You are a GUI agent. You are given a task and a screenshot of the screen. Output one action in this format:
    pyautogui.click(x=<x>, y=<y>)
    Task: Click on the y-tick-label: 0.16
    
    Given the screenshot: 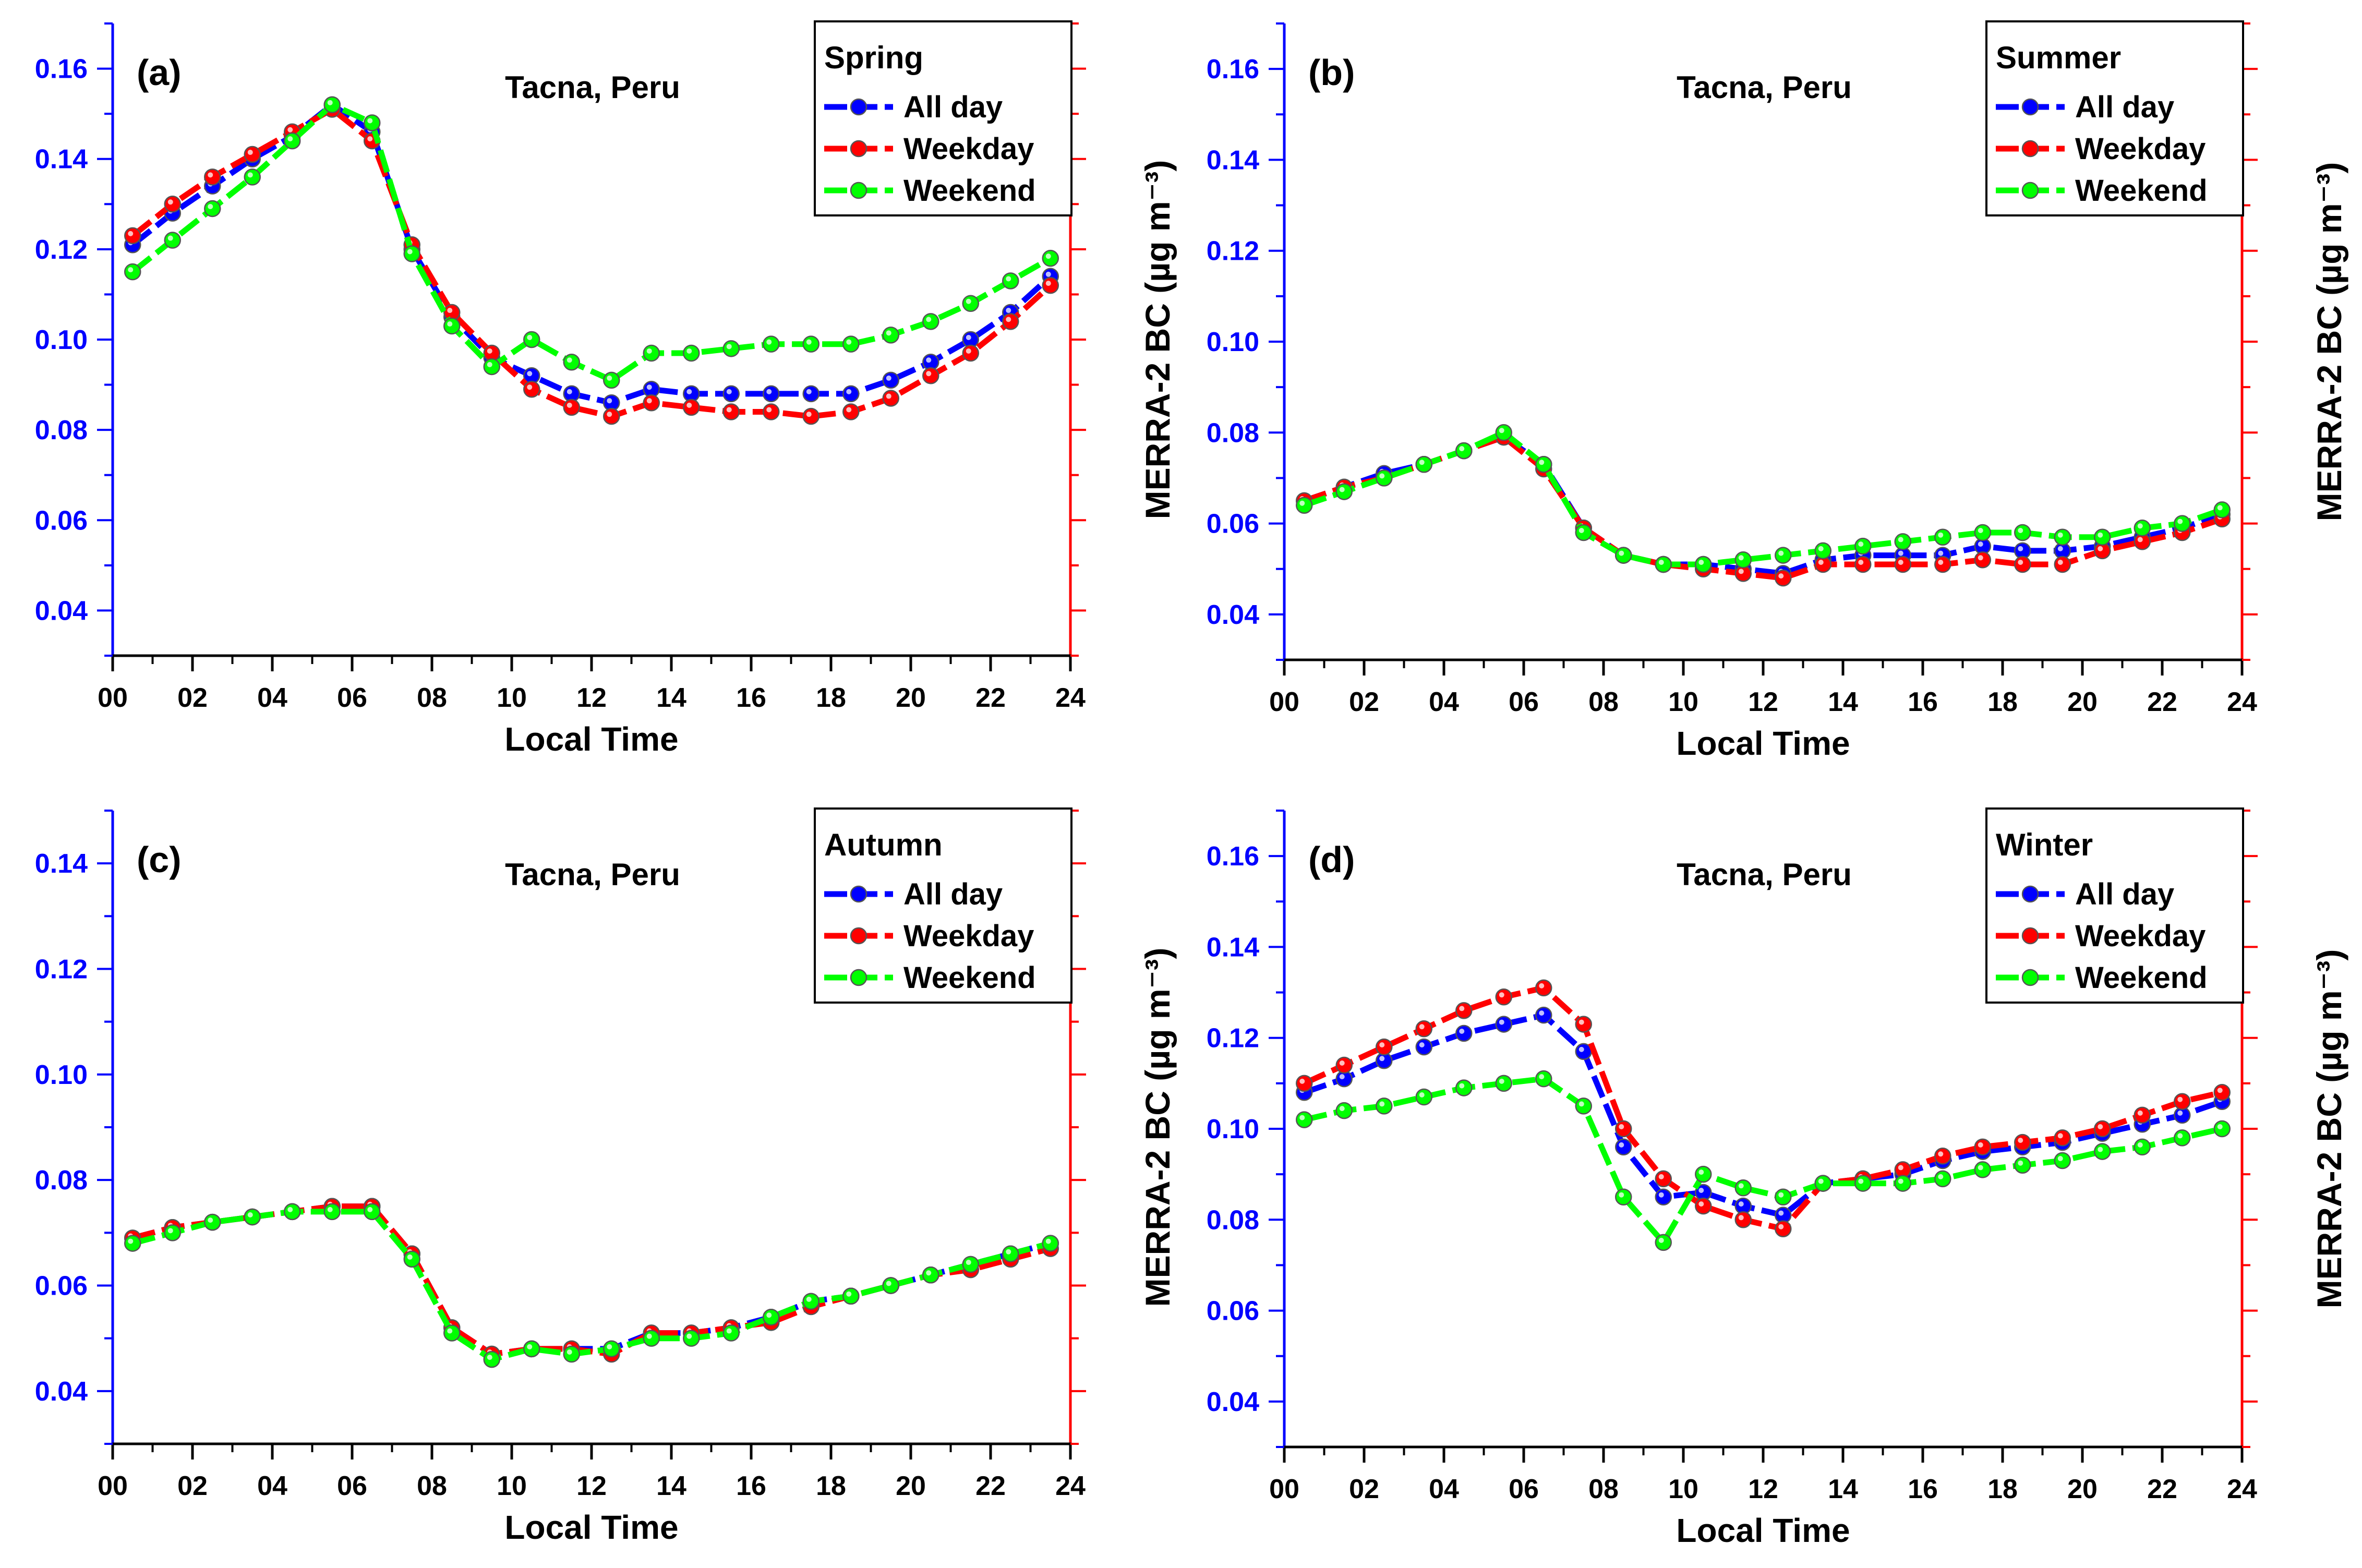 What is the action you would take?
    pyautogui.click(x=61, y=70)
    